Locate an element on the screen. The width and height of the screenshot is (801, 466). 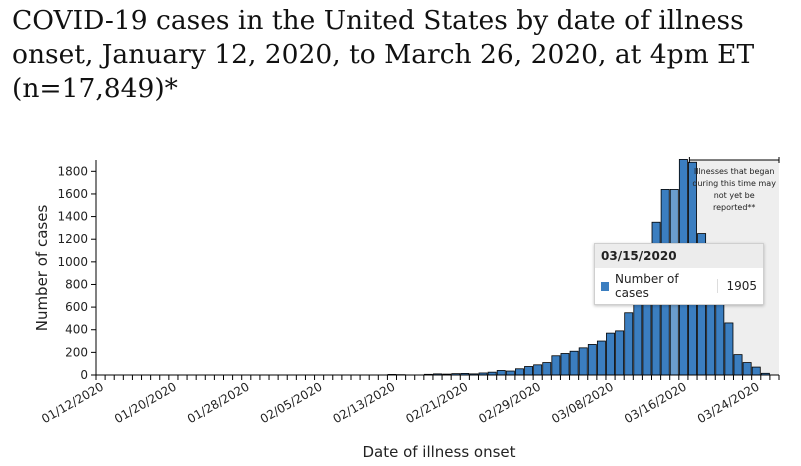
bar-tooltip: 03/15/2020 Number of cases 1905 is located at coordinates (679, 274).